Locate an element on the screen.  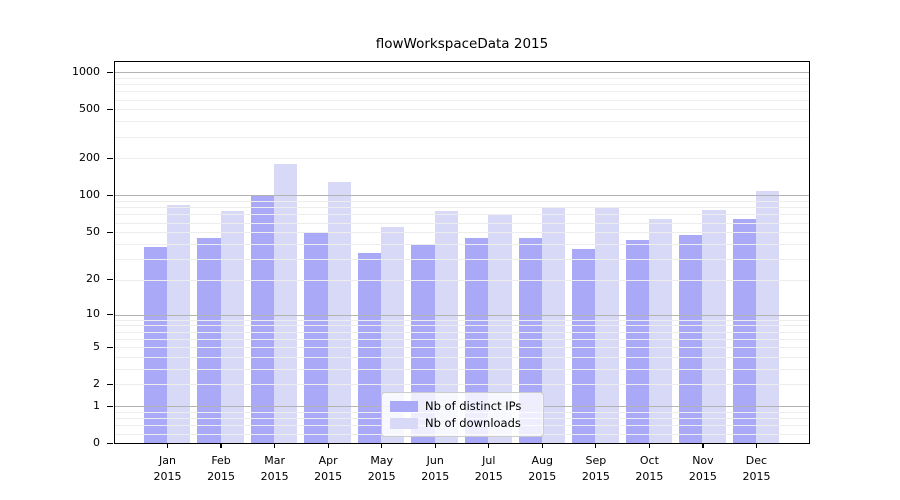
x-tick-label: Feb 2015 is located at coordinates (221, 468).